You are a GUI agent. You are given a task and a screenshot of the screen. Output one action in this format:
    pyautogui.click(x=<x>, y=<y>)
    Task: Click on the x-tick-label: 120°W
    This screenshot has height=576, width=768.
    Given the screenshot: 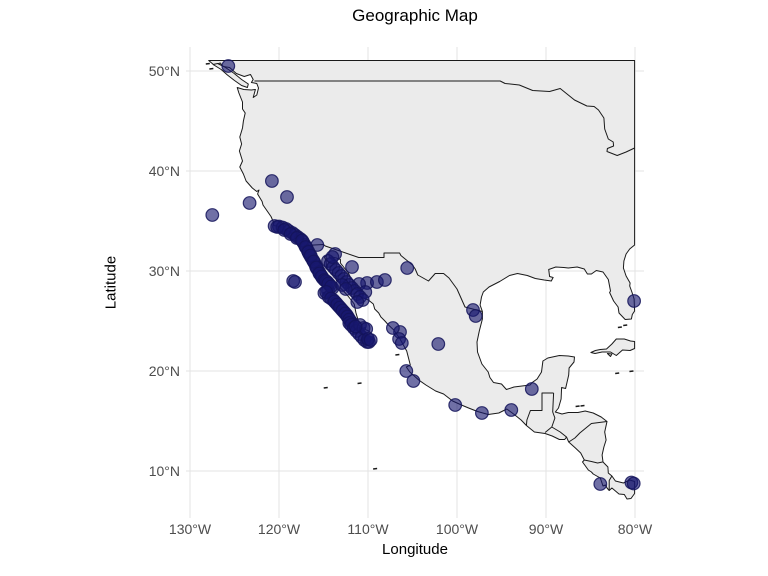 What is the action you would take?
    pyautogui.click(x=279, y=529)
    